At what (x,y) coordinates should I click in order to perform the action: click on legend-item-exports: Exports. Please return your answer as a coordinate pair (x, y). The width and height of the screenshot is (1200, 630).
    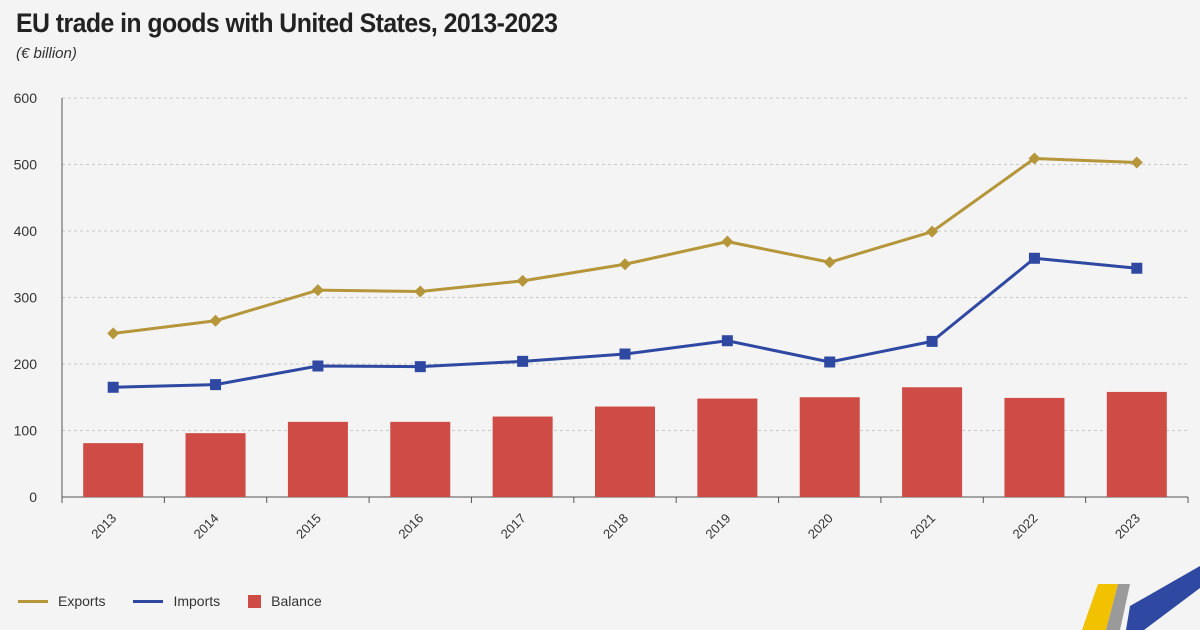
    Looking at the image, I should click on (61, 601).